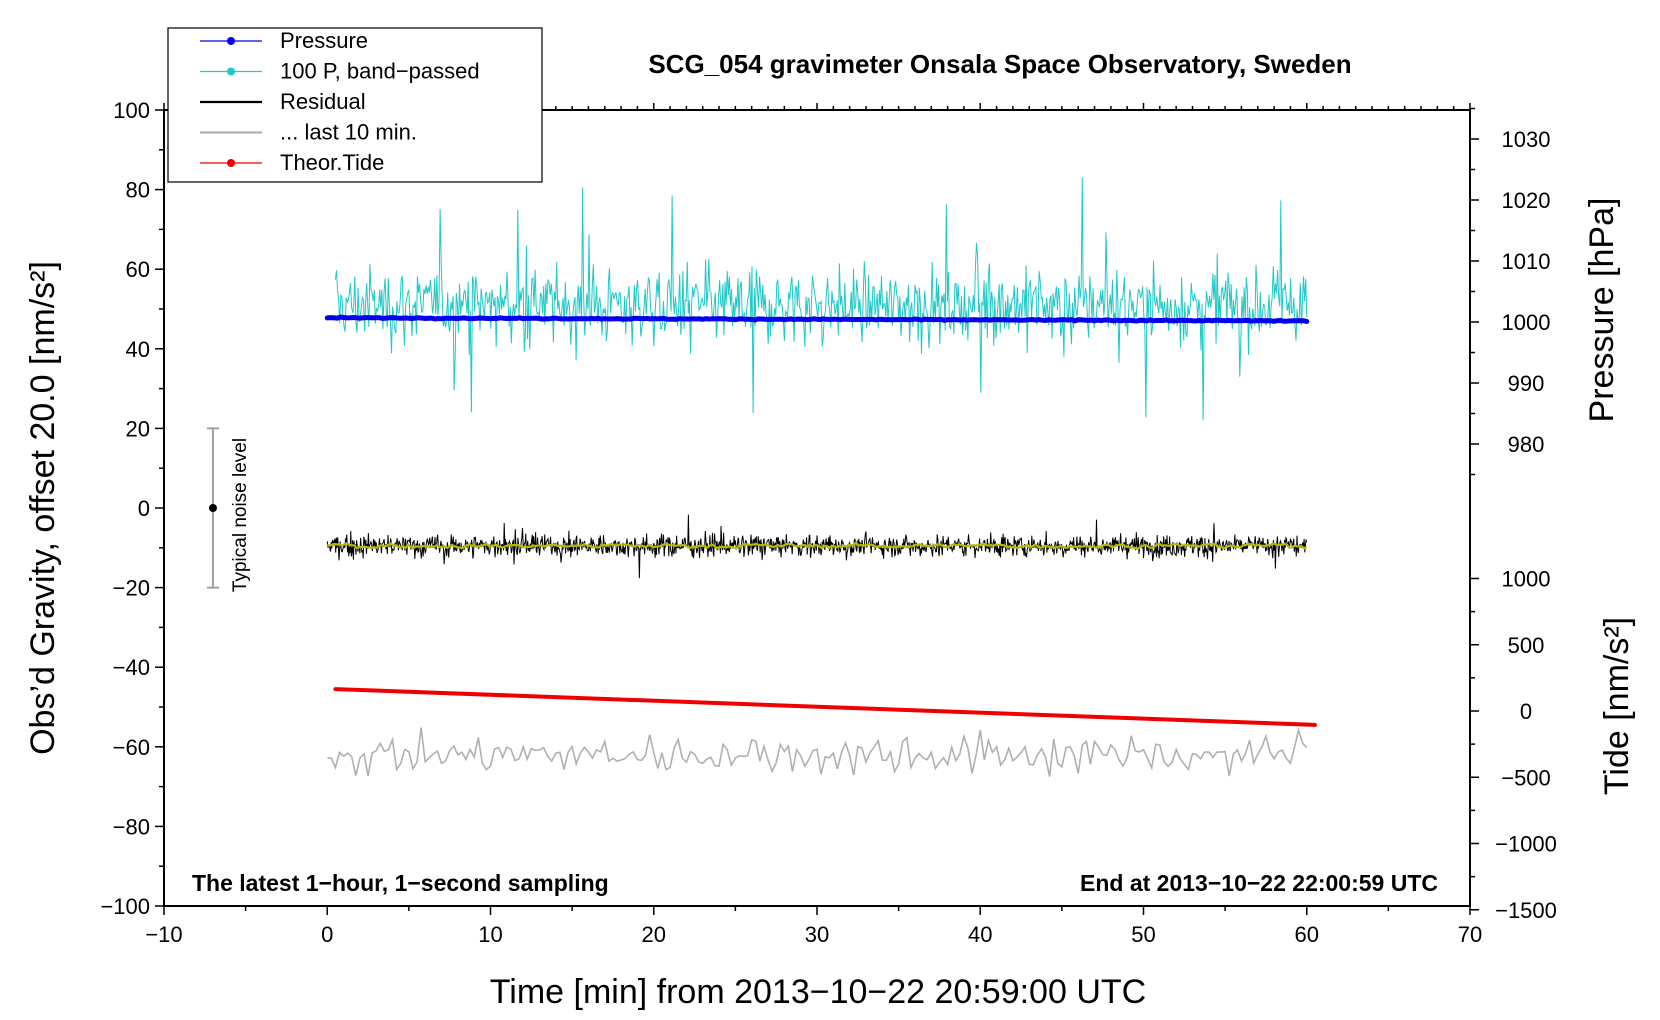 The width and height of the screenshot is (1660, 1020). Describe the element at coordinates (332, 162) in the screenshot. I see `legend-label: Theor.Tide` at that location.